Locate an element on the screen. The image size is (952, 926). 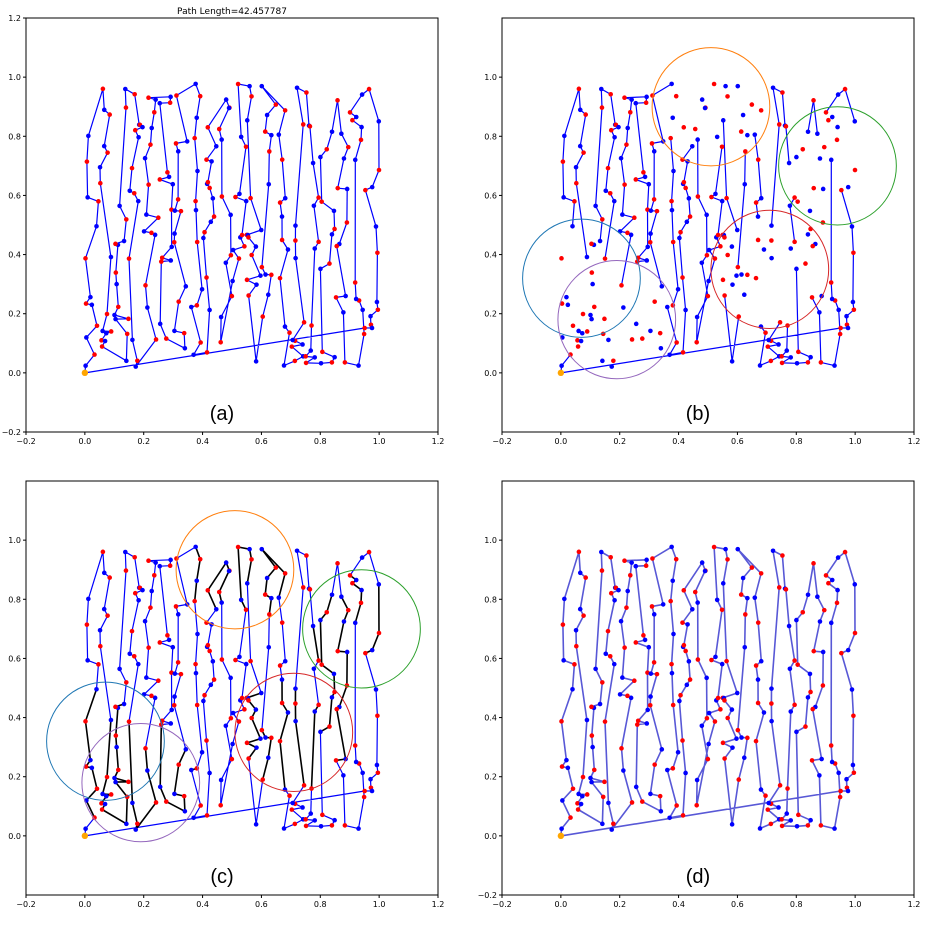
y-tick-label: 0.0 is located at coordinates (14, 836).